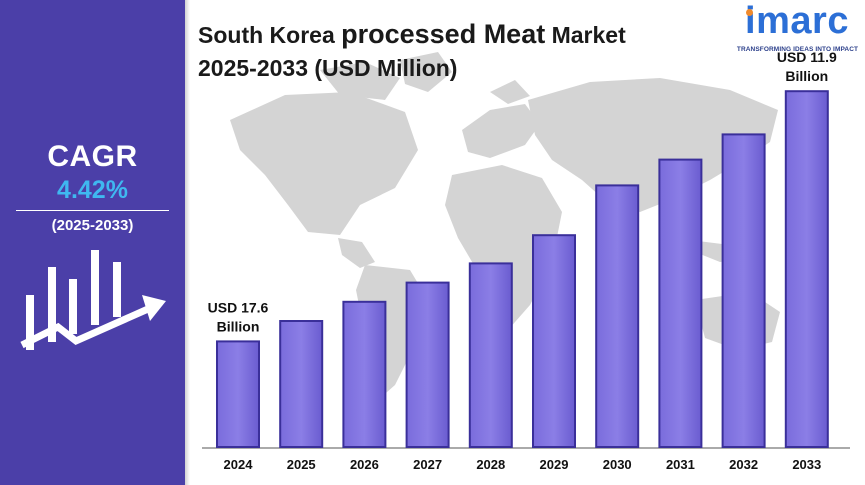 This screenshot has height=485, width=865. I want to click on chart-title-part3: Market, so click(585, 35).